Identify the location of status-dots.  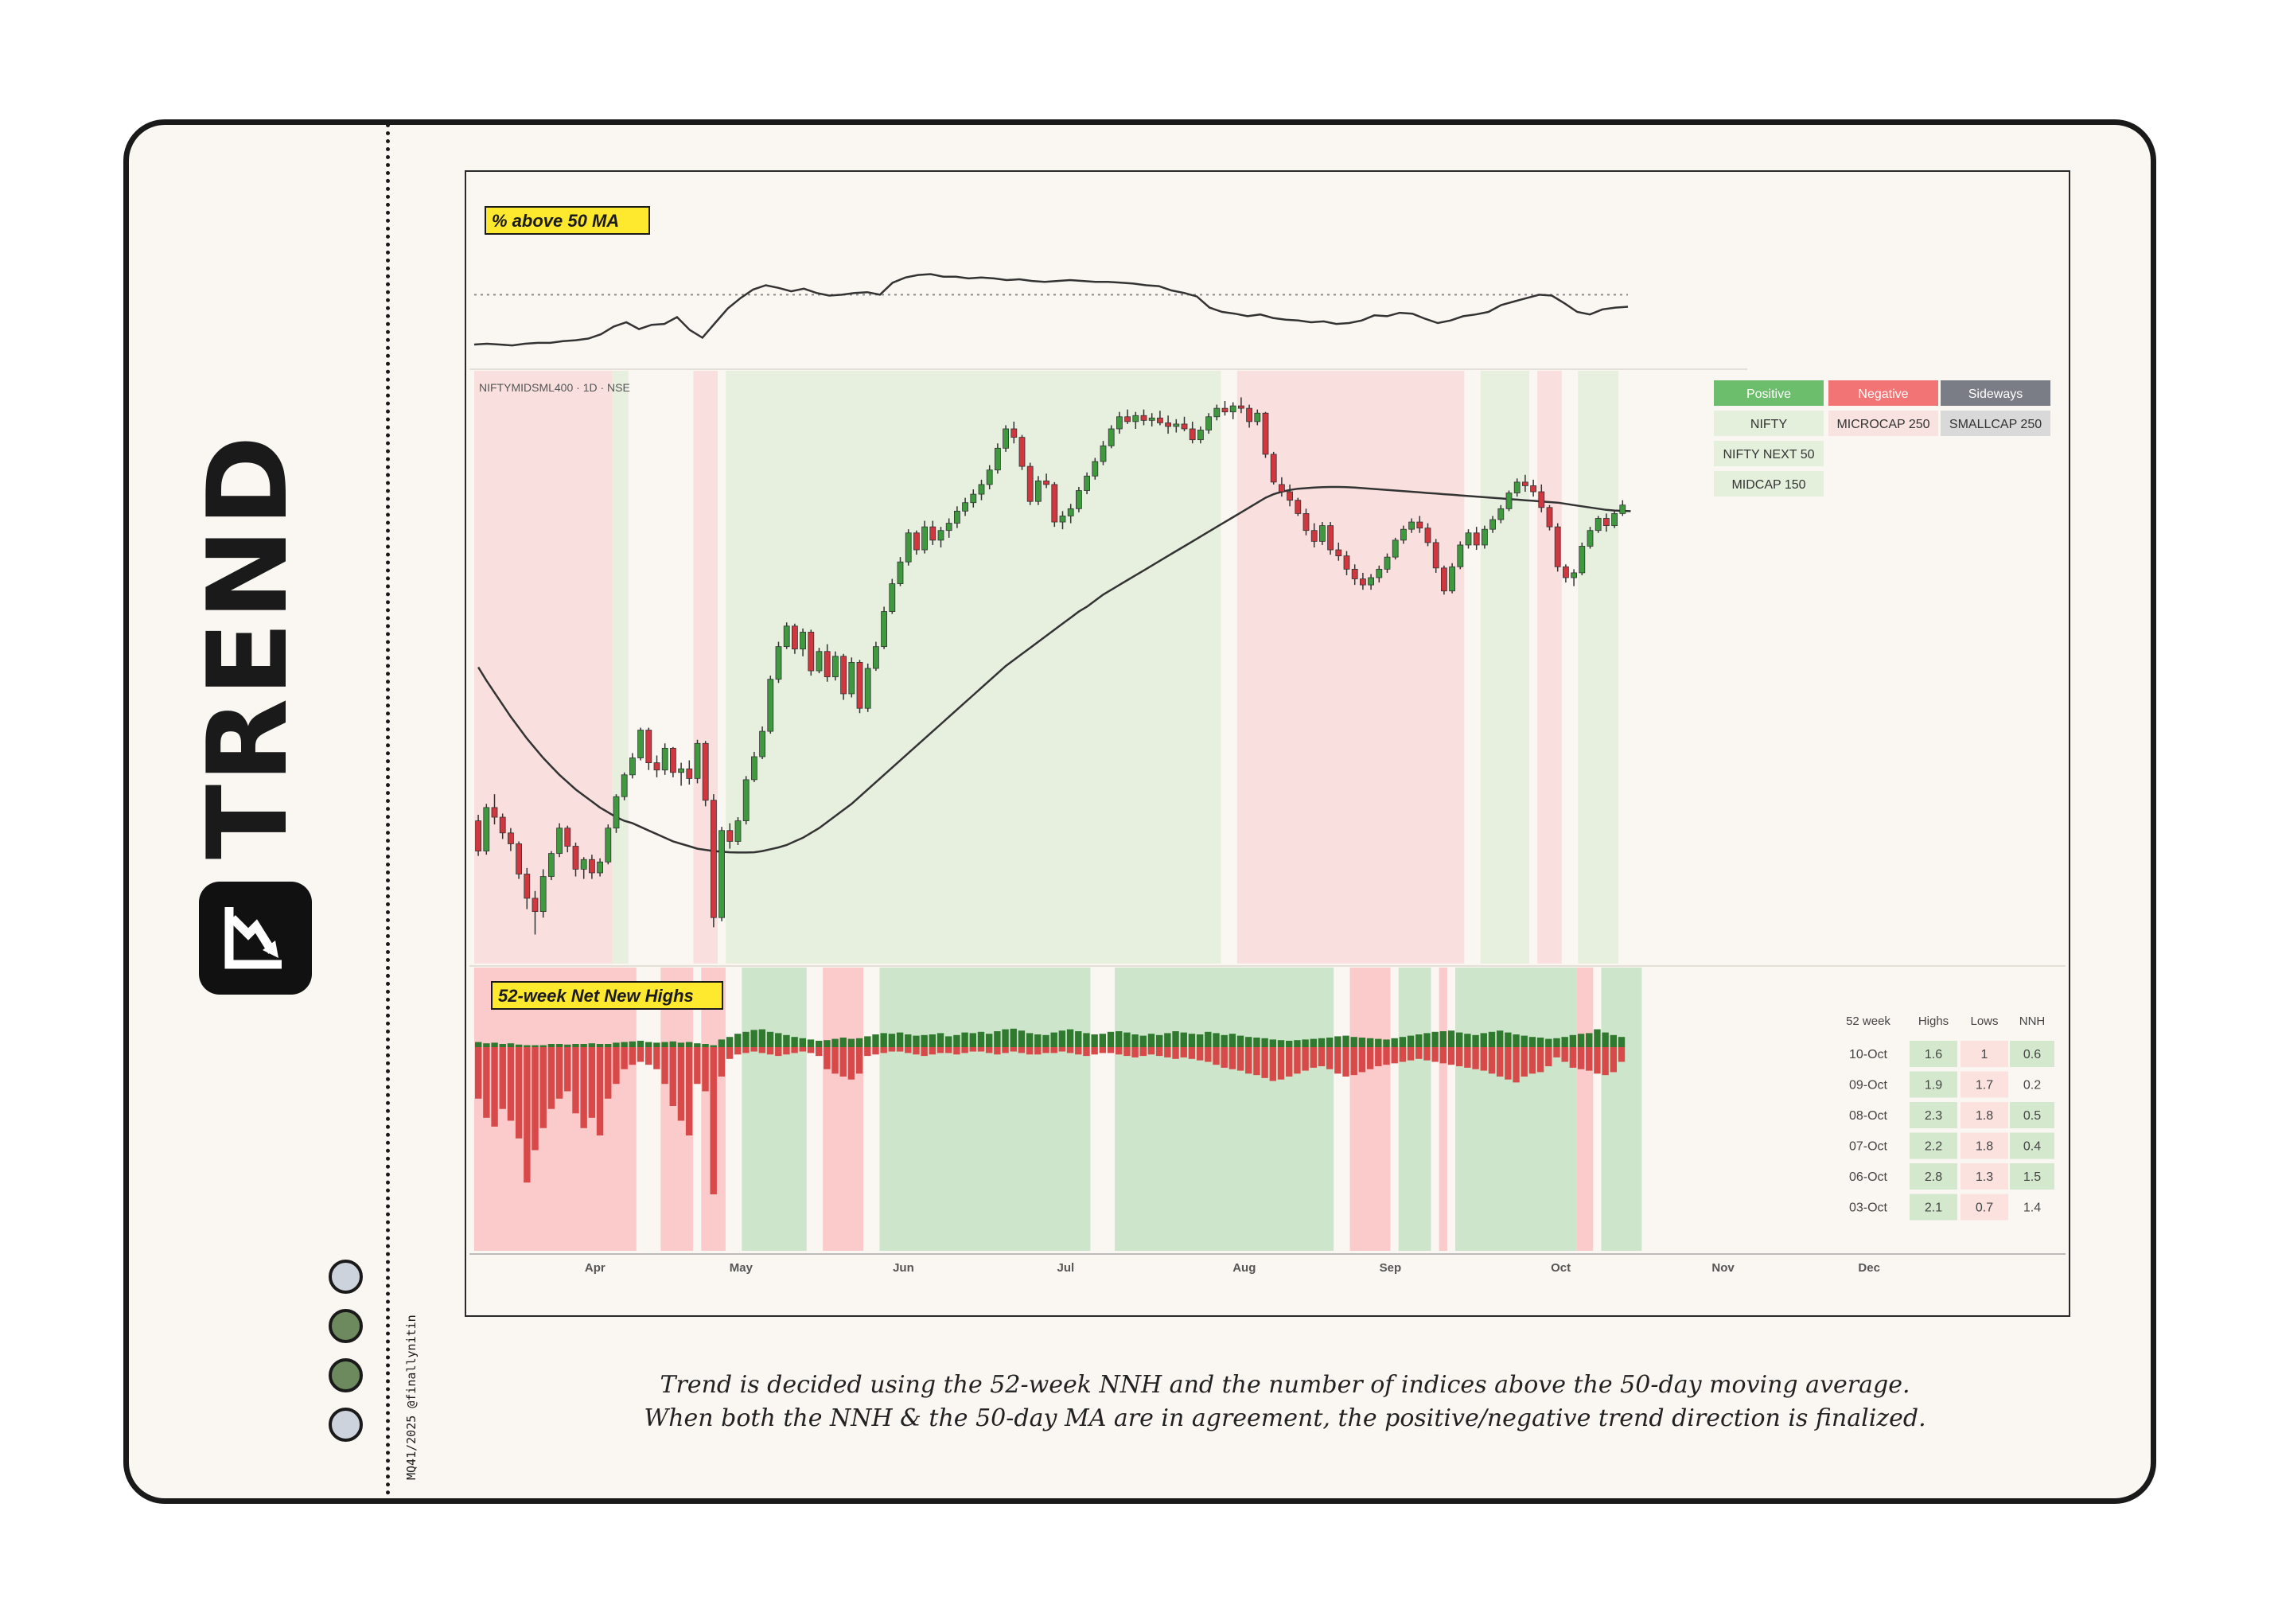
(346, 1358).